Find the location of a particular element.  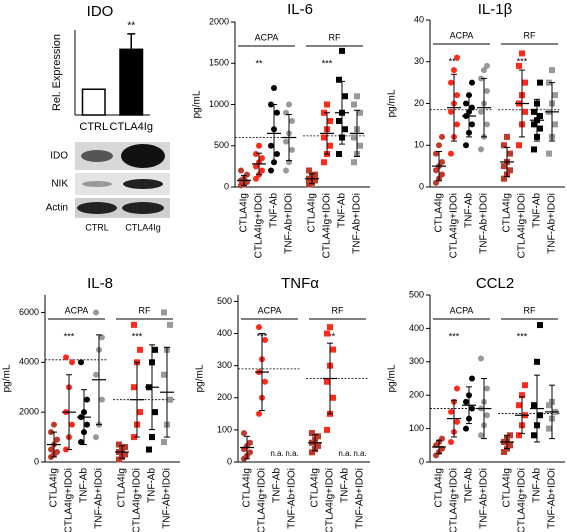

na-label: n.a. is located at coordinates (291, 453).